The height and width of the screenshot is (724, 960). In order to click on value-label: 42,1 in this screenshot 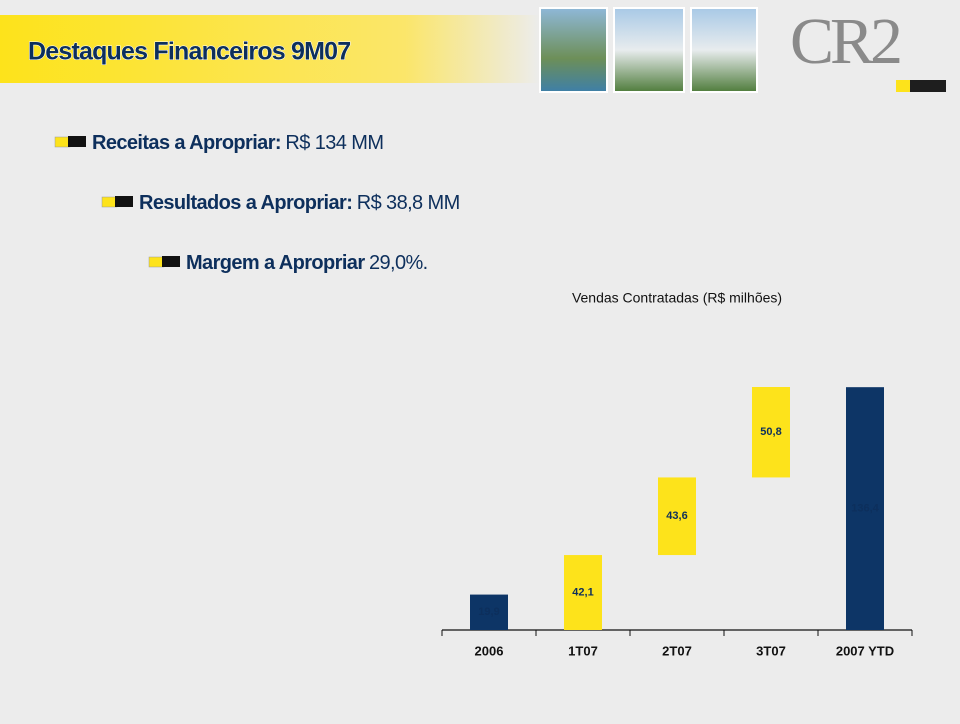, I will do `click(582, 592)`.